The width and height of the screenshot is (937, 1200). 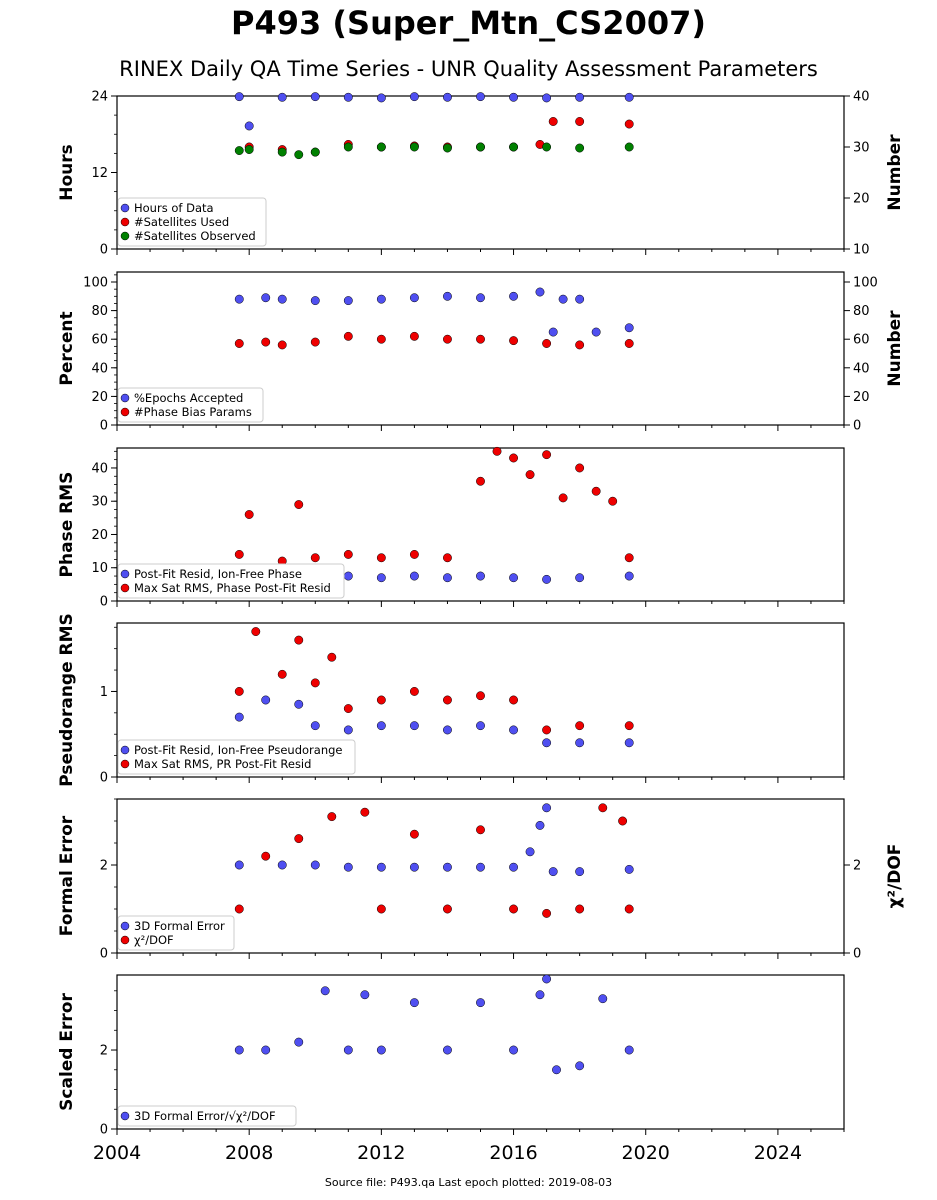 I want to click on x-tick-label: 2012, so click(x=381, y=1153).